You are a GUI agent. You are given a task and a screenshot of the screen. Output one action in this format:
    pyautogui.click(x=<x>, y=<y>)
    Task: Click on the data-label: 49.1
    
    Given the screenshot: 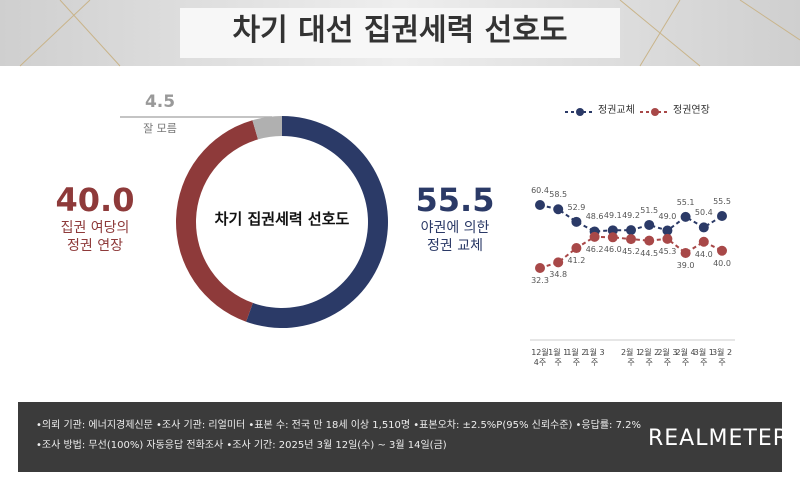 What is the action you would take?
    pyautogui.click(x=612, y=216)
    